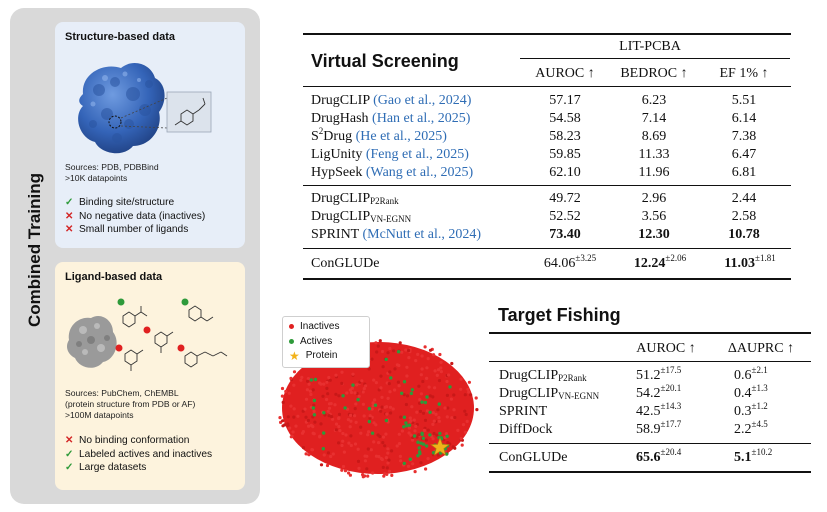 The image size is (827, 512). I want to click on tf-col-dauprc: ΔAUPRC ↑, so click(761, 348).